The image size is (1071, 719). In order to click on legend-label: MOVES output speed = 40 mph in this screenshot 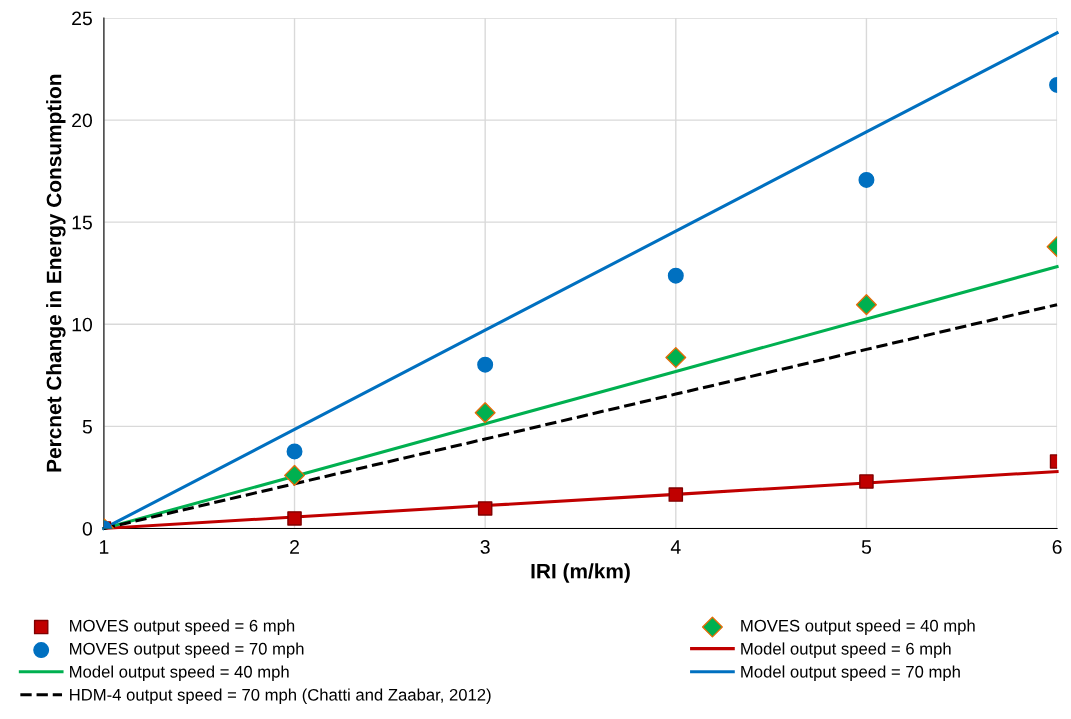, I will do `click(858, 627)`.